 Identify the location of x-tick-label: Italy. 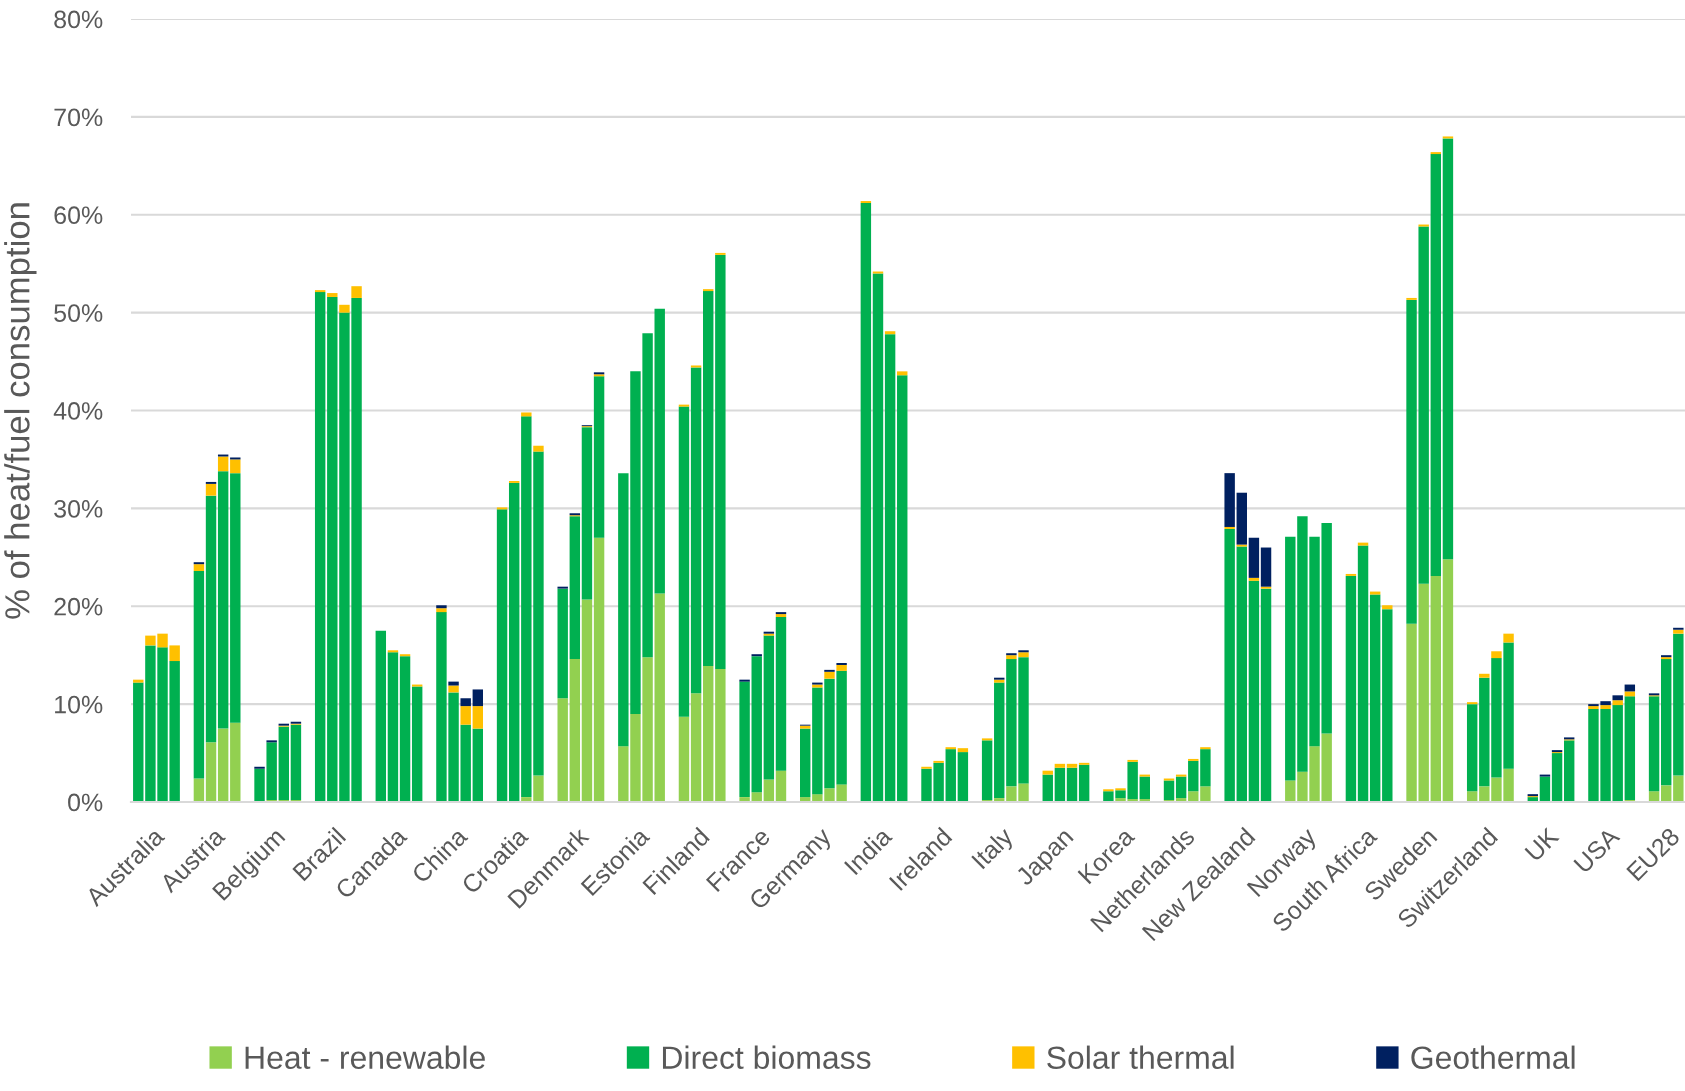
(994, 849).